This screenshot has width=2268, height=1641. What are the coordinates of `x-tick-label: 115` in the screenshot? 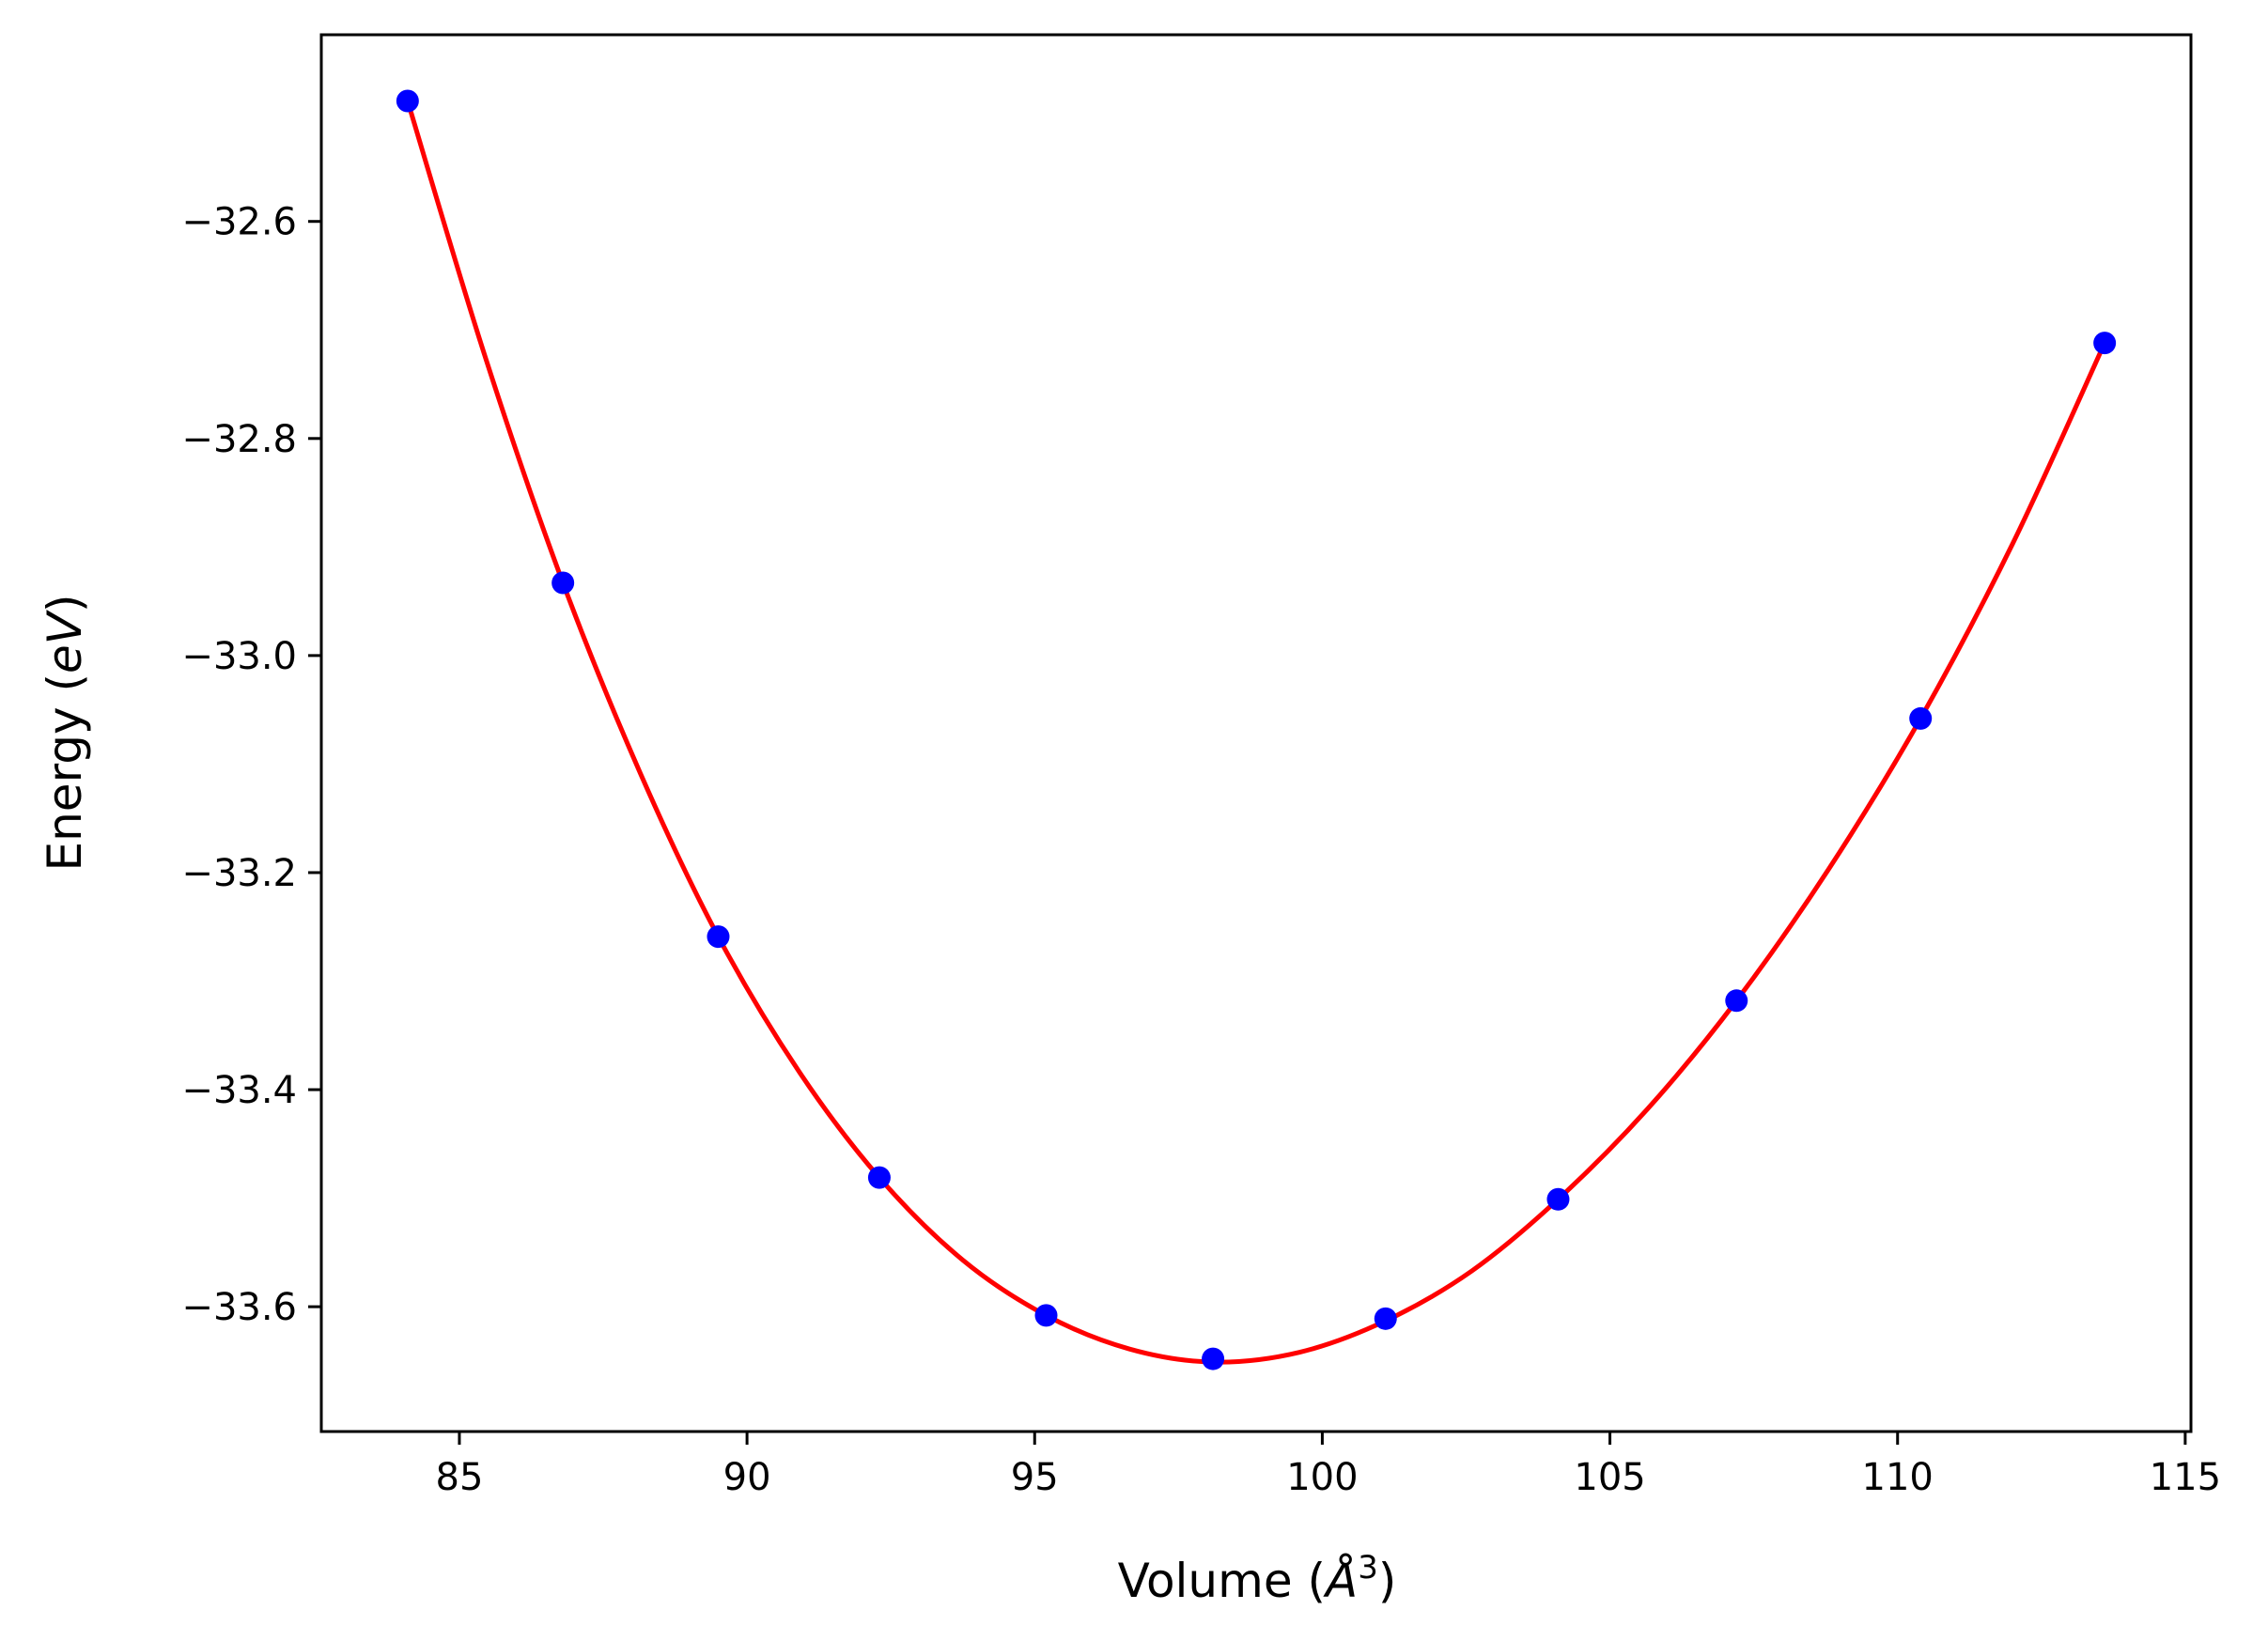 It's located at (2185, 1478).